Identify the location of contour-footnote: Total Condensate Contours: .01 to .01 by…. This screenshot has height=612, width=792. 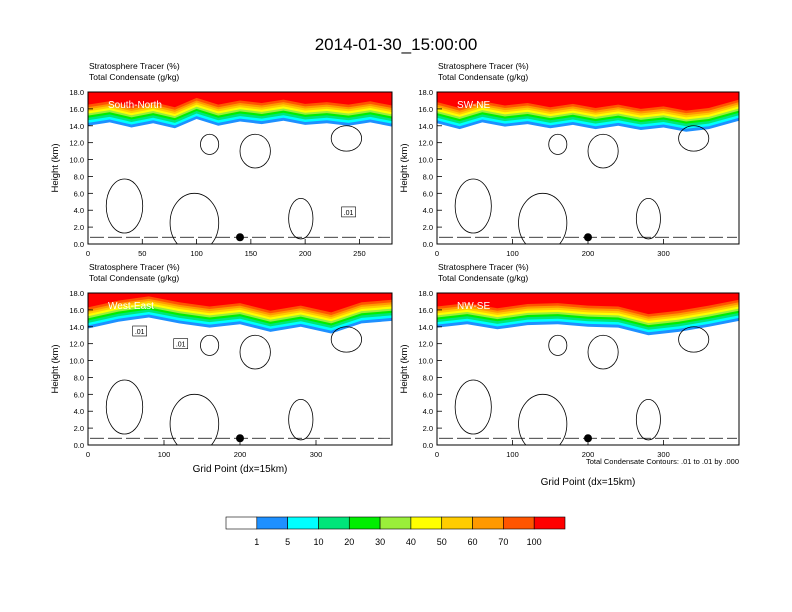
(662, 461).